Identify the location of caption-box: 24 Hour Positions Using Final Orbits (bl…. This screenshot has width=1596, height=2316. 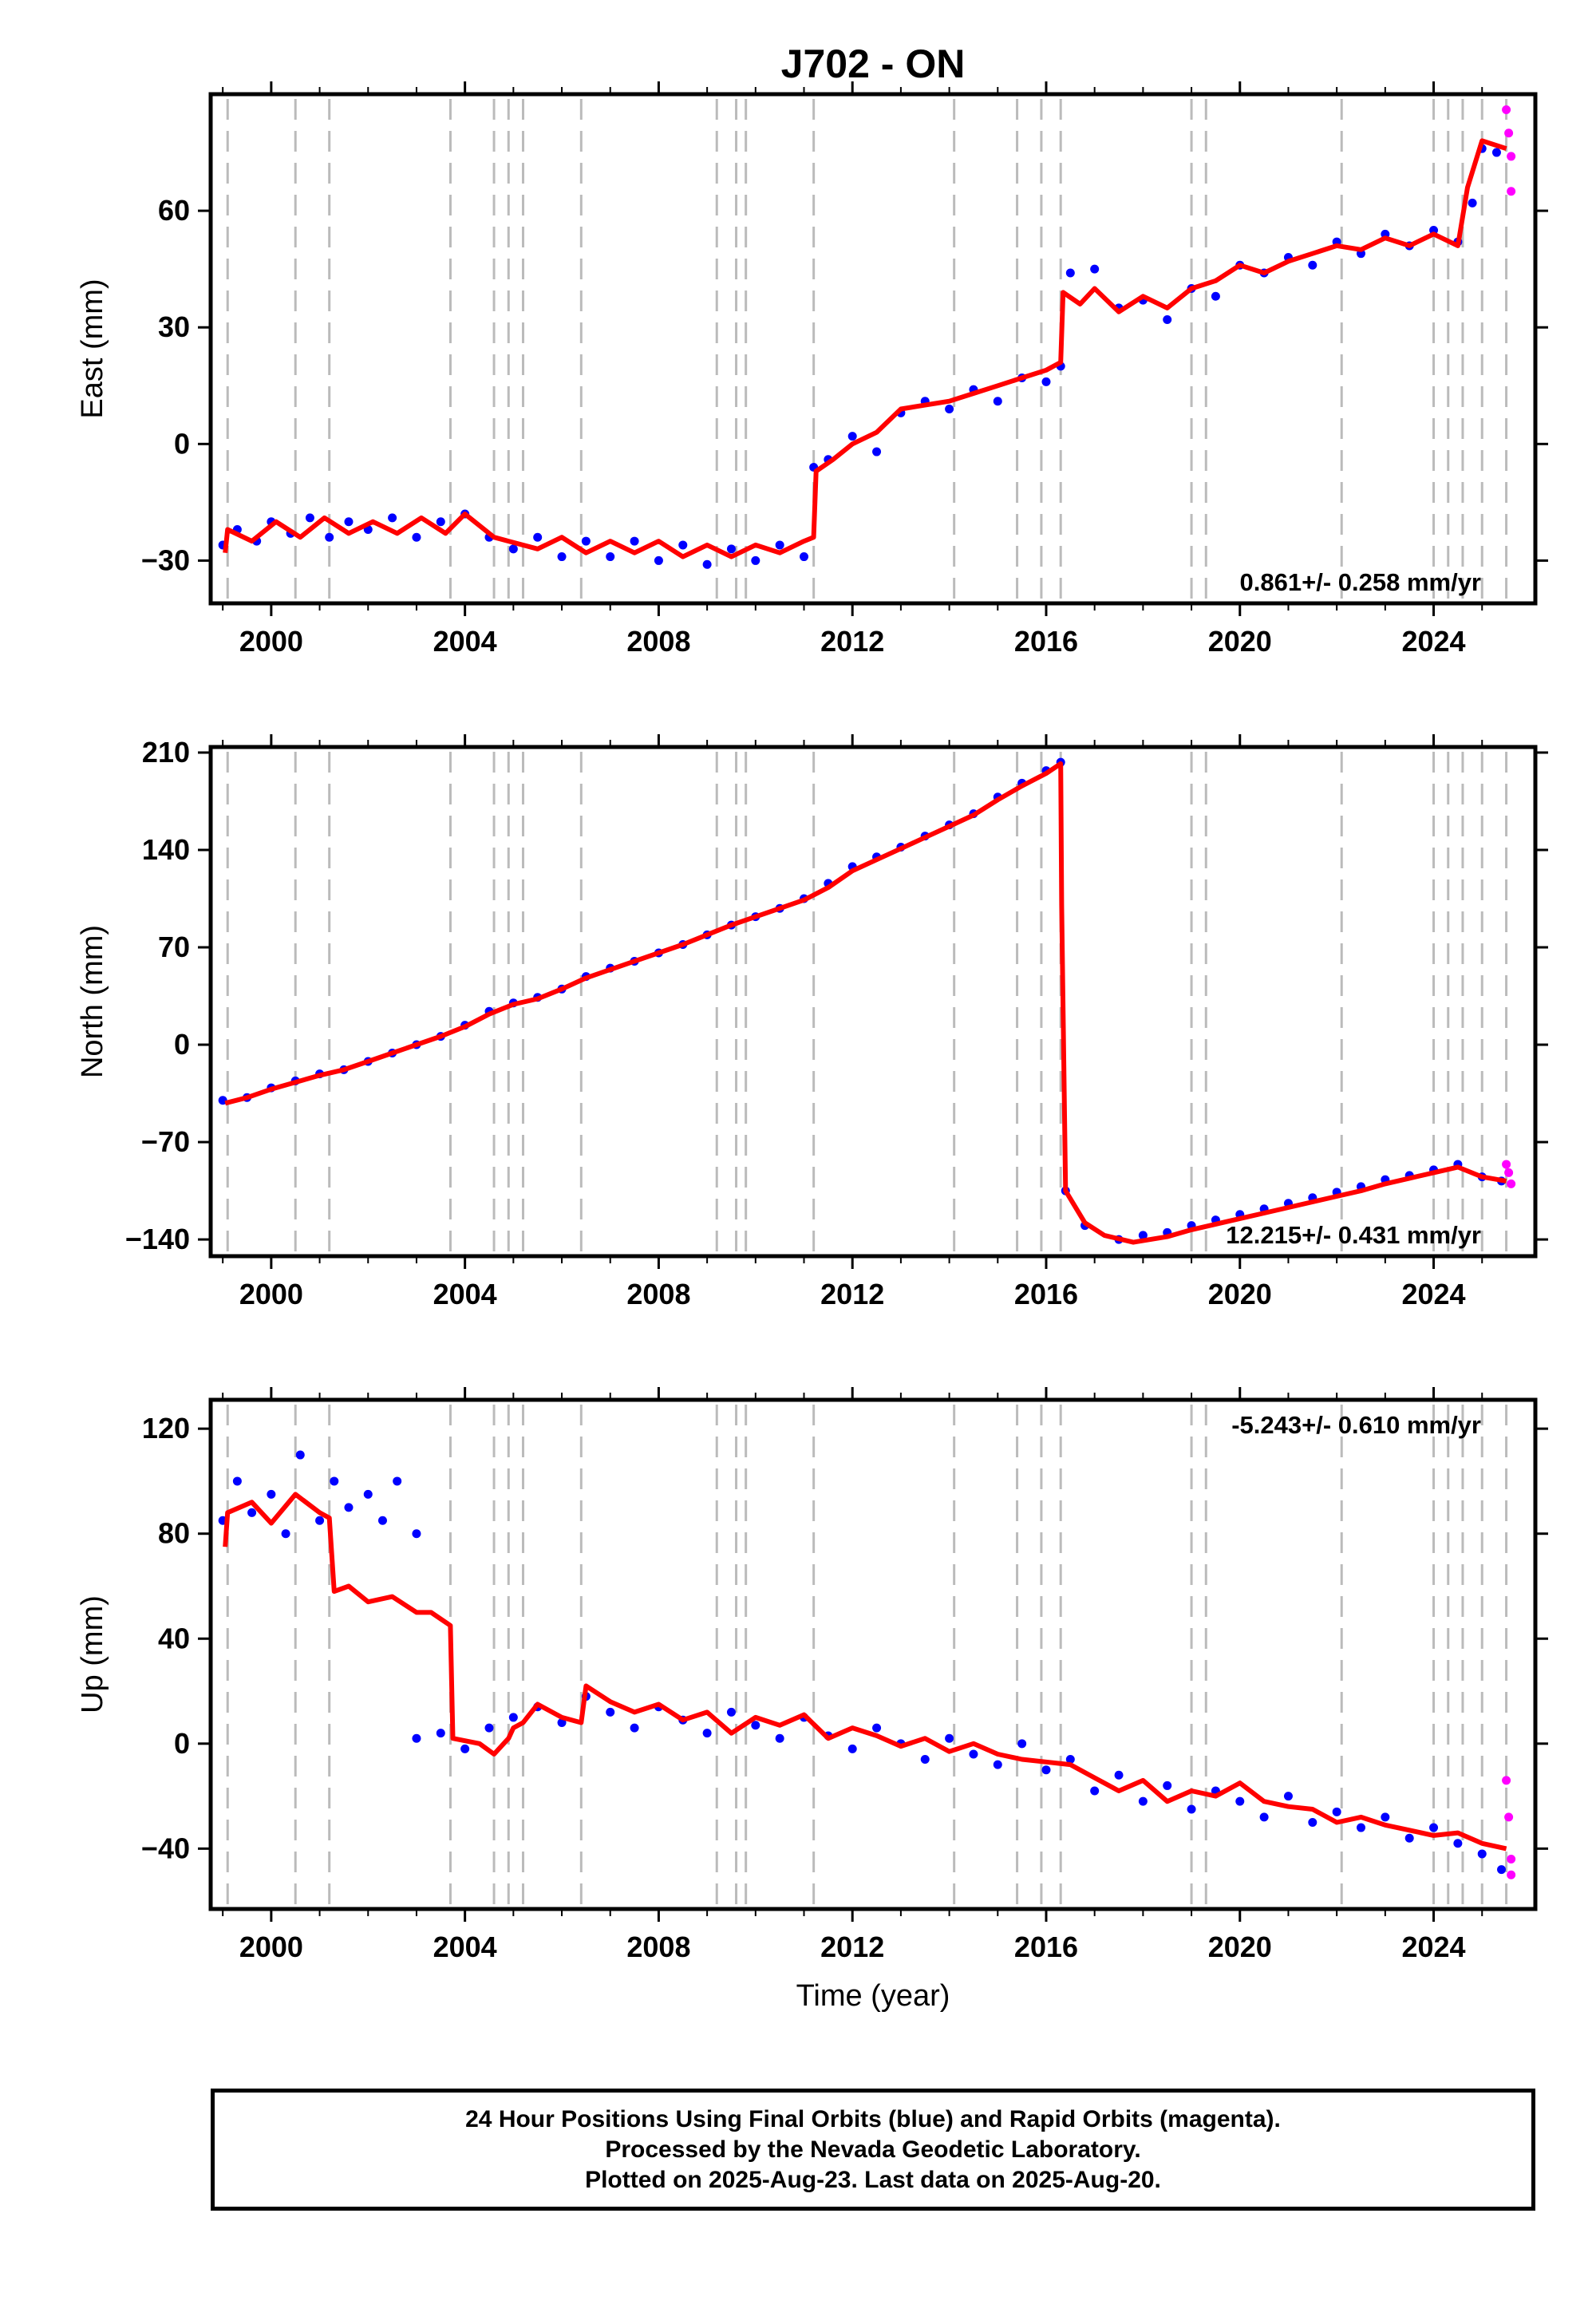
(873, 2150).